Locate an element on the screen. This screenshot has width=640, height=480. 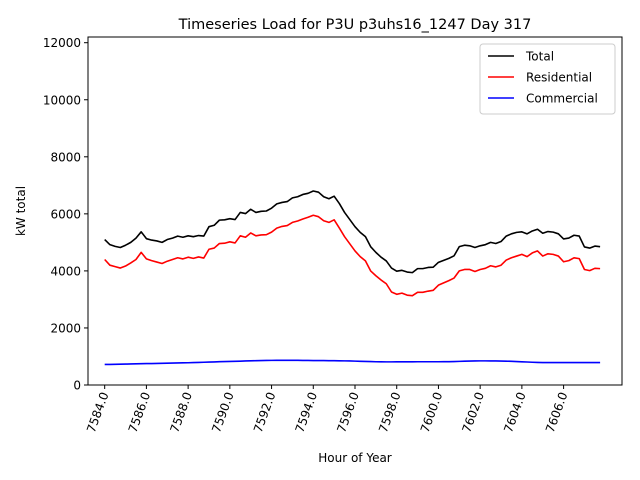
y-tick-label: 10000 is located at coordinates (62, 100).